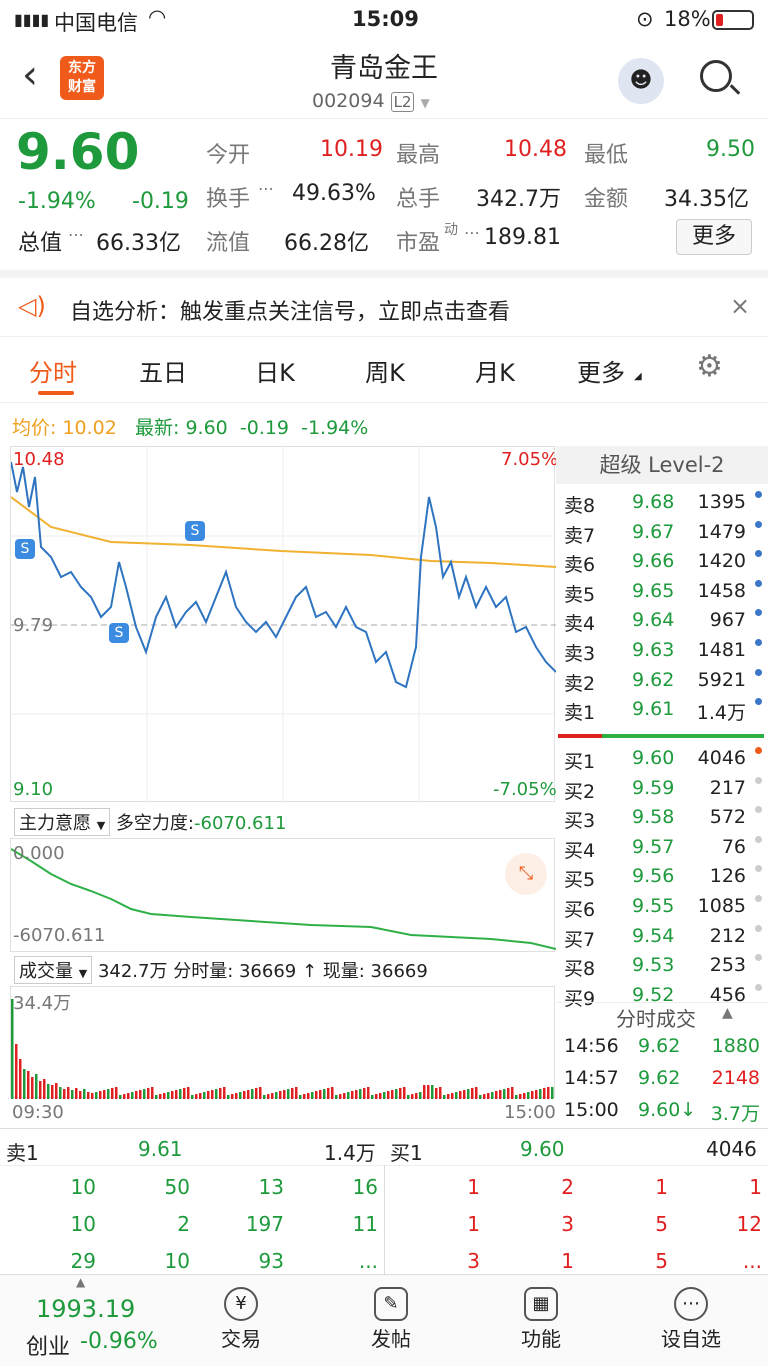  What do you see at coordinates (541, 1316) in the screenshot?
I see `functions-button: ▦ 功能` at bounding box center [541, 1316].